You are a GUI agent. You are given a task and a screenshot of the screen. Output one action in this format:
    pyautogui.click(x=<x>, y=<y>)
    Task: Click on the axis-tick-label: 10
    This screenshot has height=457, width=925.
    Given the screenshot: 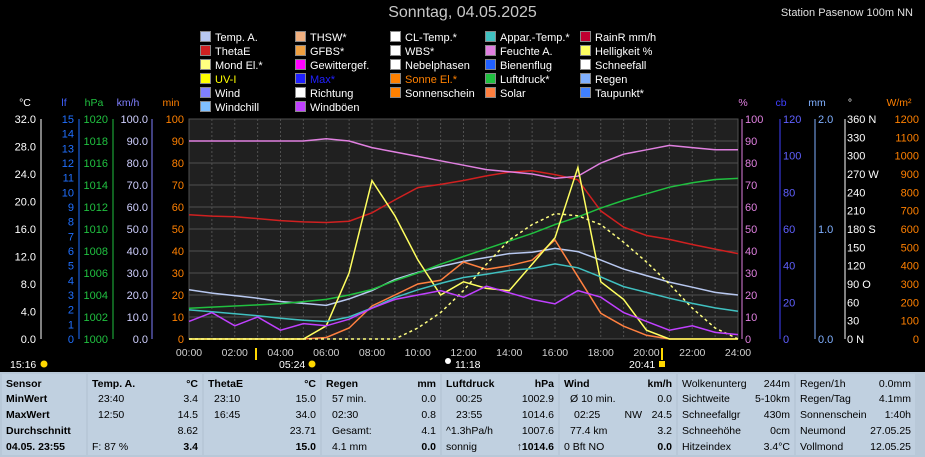 What is the action you would take?
    pyautogui.click(x=751, y=318)
    